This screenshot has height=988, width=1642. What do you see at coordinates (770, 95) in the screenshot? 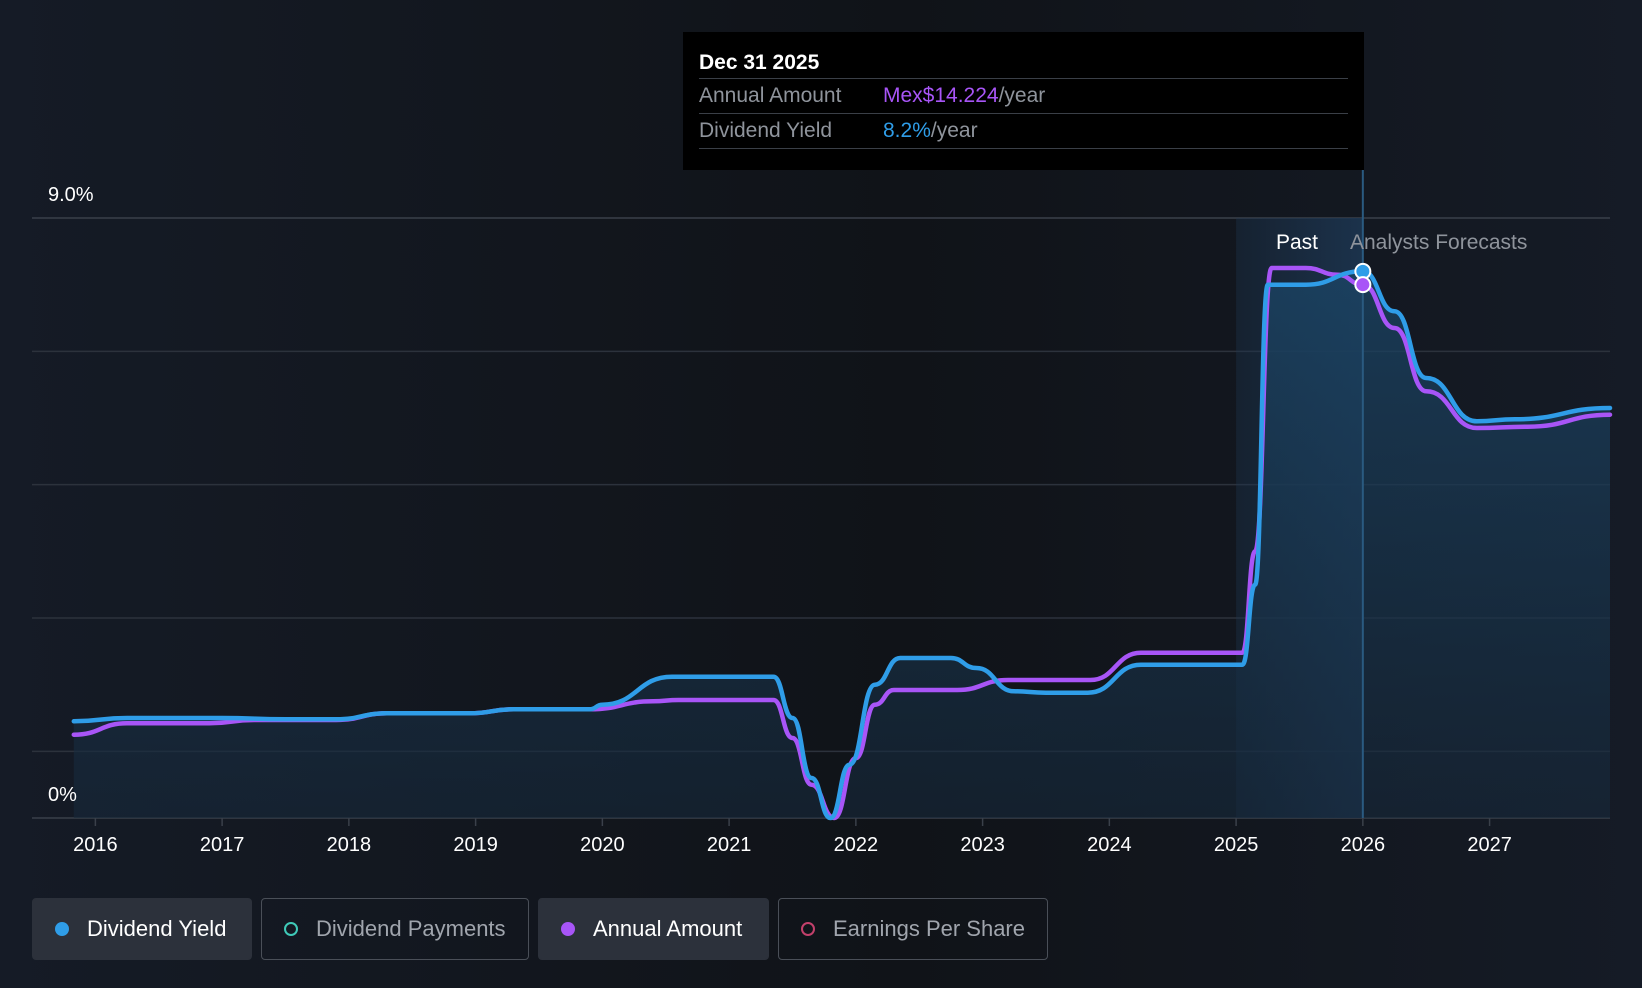
I see `tooltip-label: Annual Amount` at bounding box center [770, 95].